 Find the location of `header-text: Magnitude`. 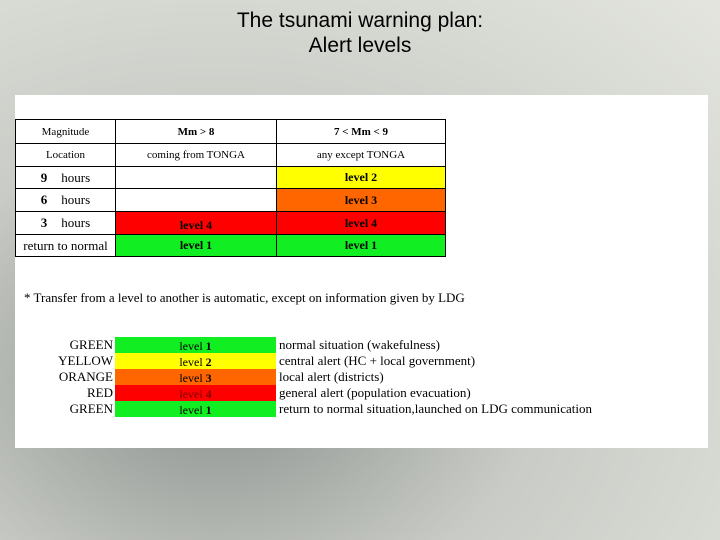

header-text: Magnitude is located at coordinates (65, 131).